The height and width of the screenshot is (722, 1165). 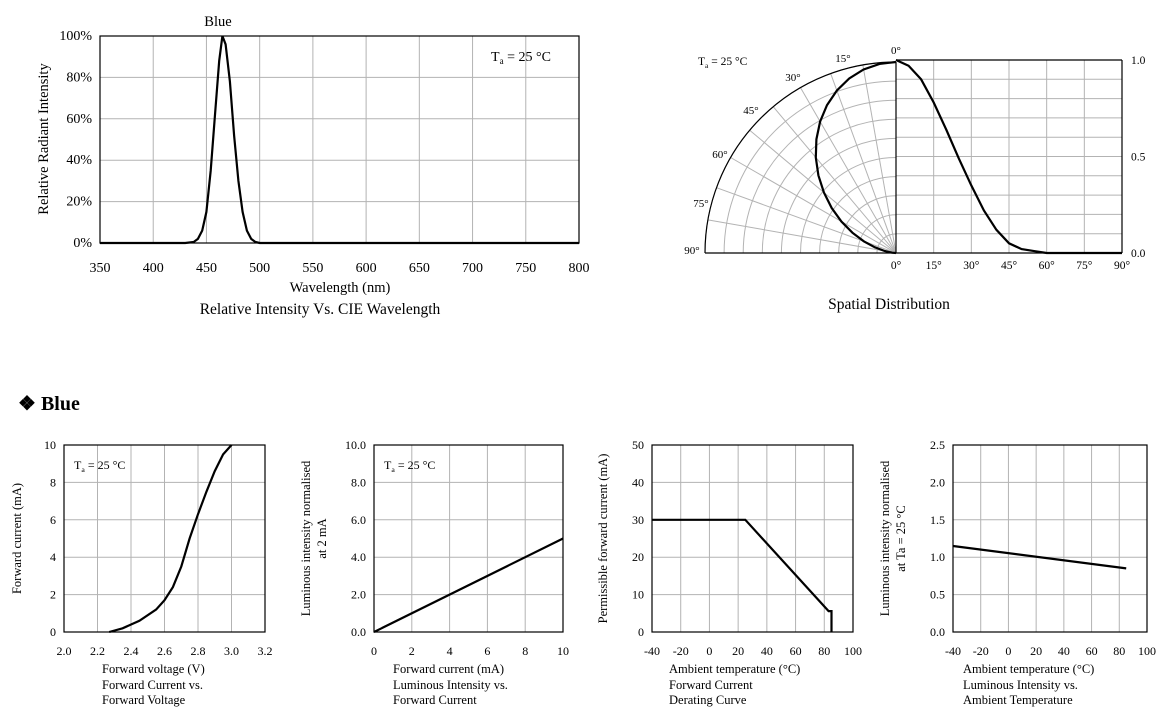 What do you see at coordinates (75, 36) in the screenshot?
I see `y-tick-label: 100%` at bounding box center [75, 36].